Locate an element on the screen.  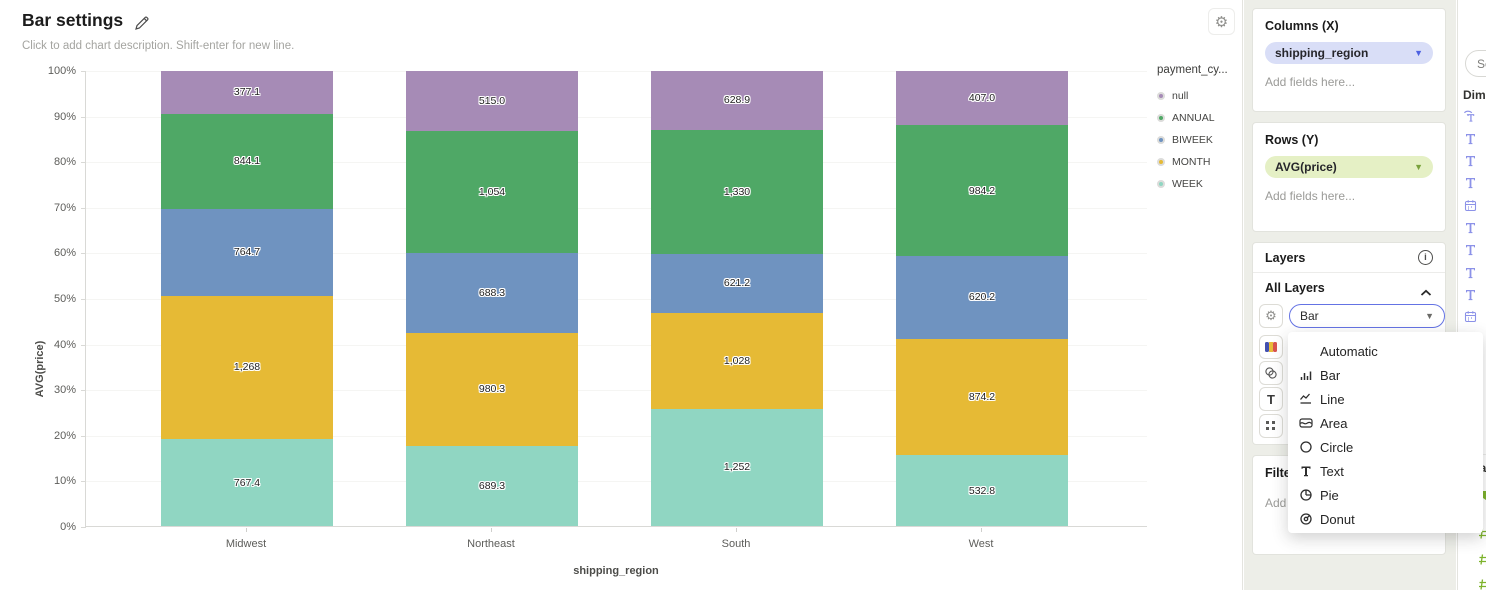
number-icon is located at coordinates (1481, 533).